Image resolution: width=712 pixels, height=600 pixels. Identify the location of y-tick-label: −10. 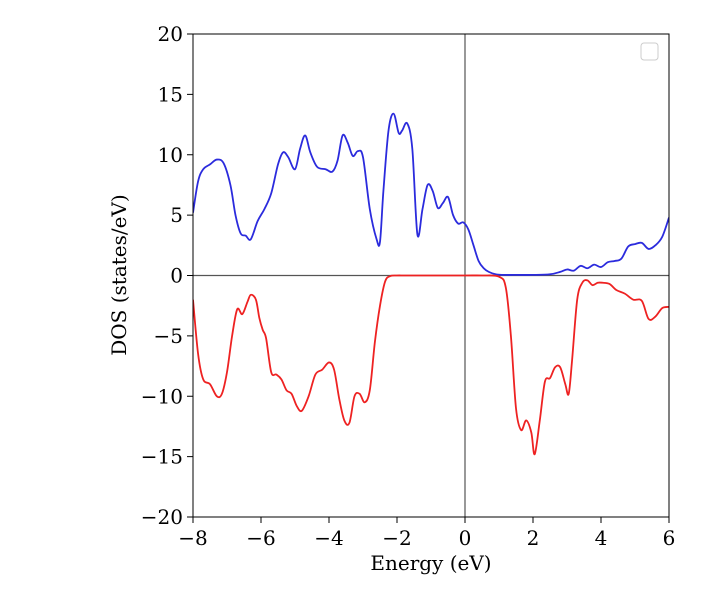
(162, 396).